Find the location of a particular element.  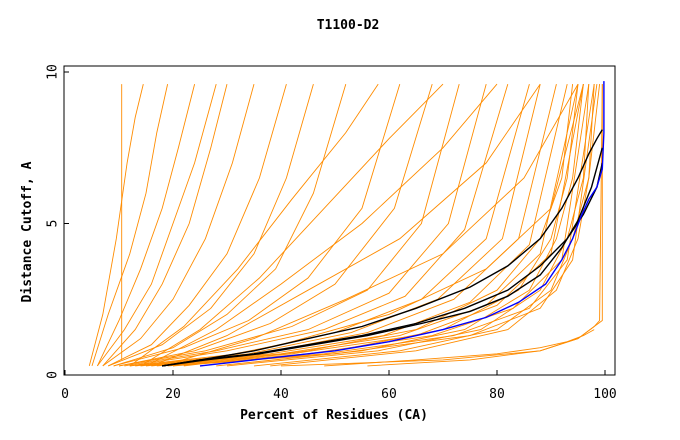

x-tick-label-5: 100 is located at coordinates (604, 394).